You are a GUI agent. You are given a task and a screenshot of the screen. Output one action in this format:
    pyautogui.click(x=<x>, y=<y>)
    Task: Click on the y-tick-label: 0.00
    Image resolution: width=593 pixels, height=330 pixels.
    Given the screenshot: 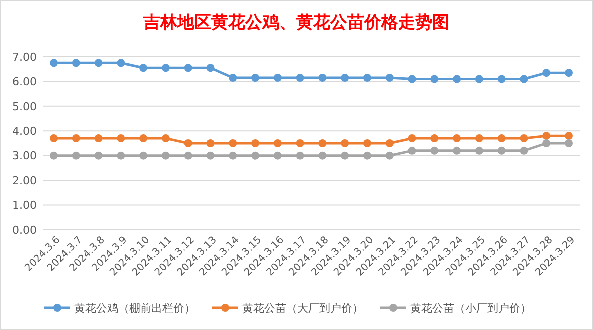 What is the action you would take?
    pyautogui.click(x=24, y=230)
    